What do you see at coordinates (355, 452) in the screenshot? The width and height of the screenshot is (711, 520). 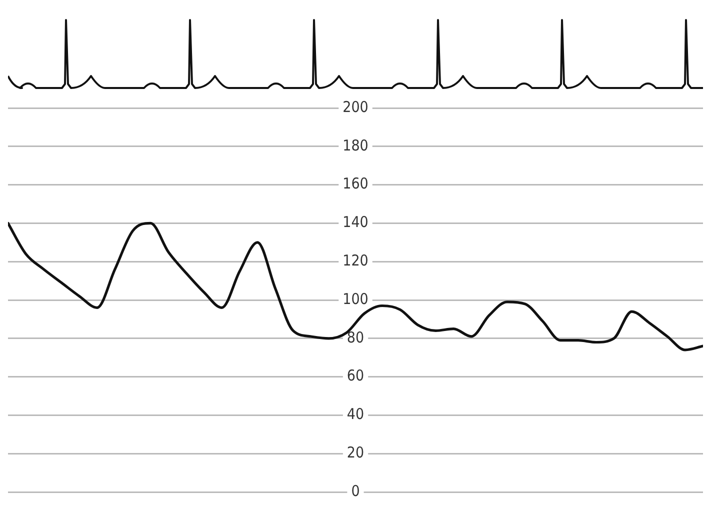 I see `y-tick-label: 20` at bounding box center [355, 452].